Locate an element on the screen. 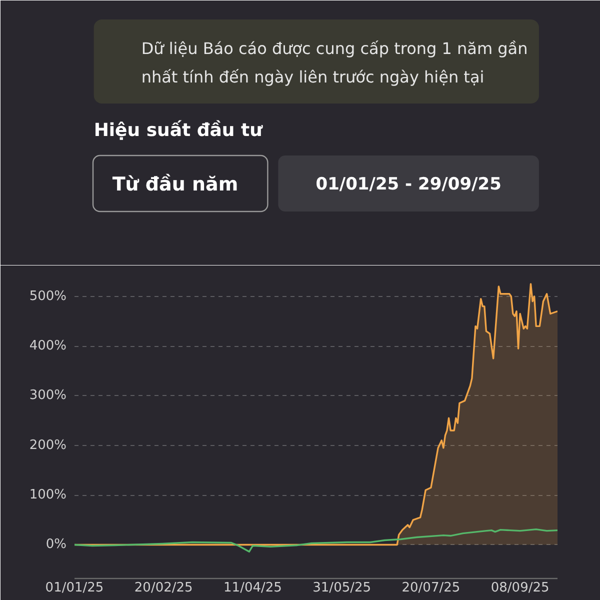  x-tick-label: 20/02/25 is located at coordinates (163, 588).